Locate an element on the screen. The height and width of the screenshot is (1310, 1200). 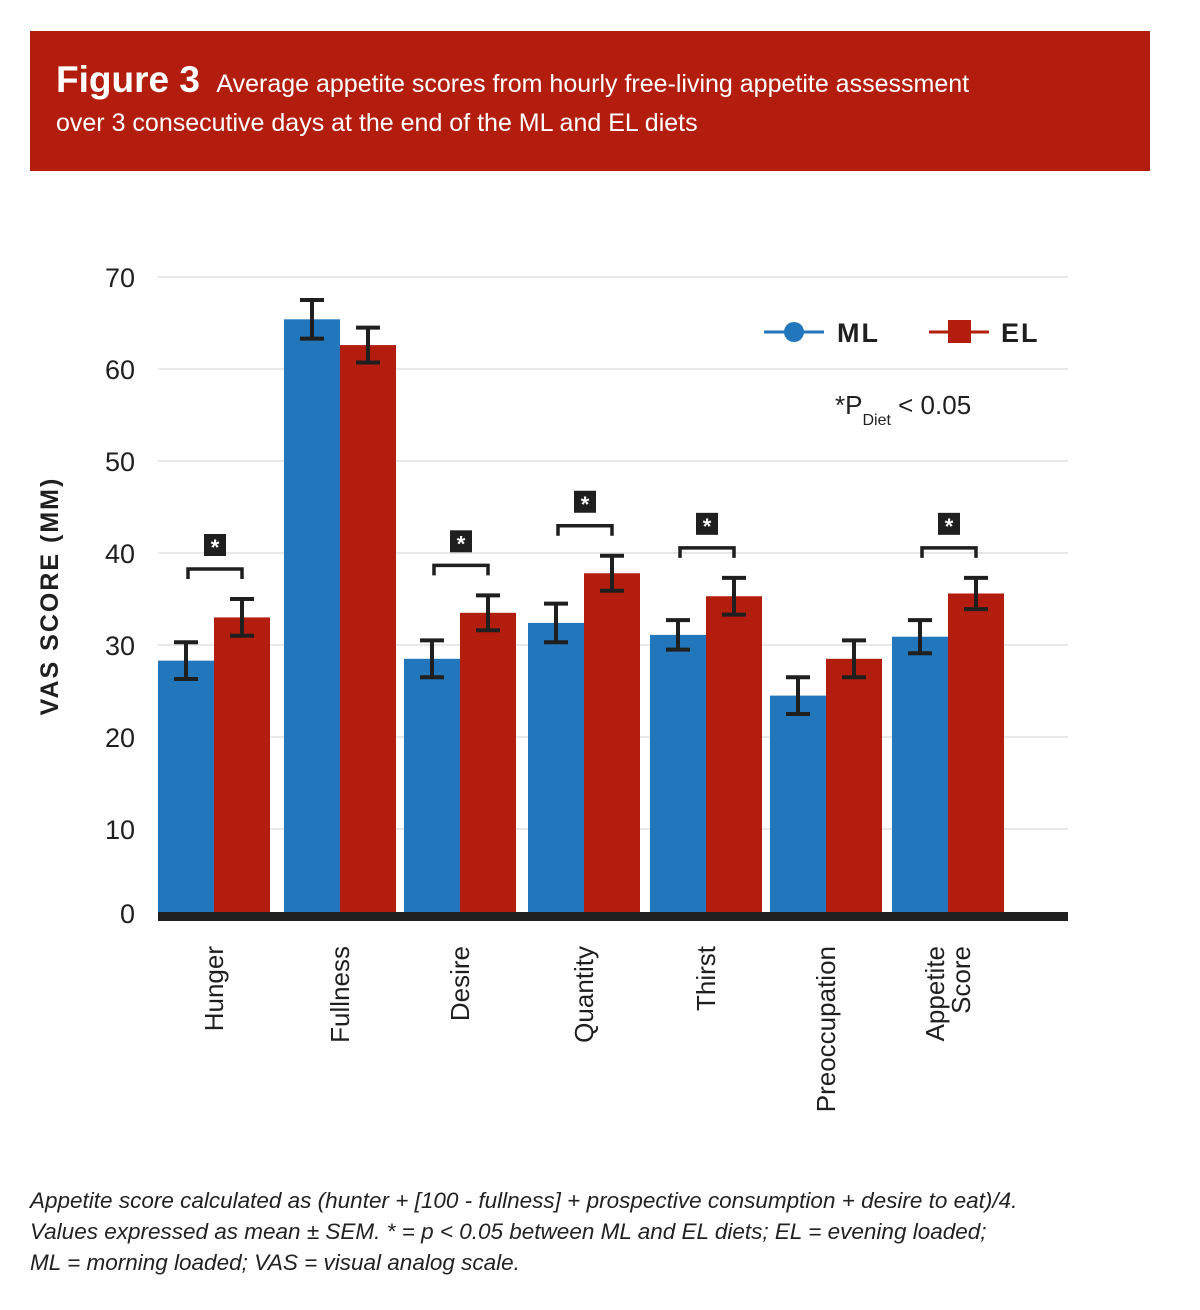
legend-label-el: EL is located at coordinates (1020, 333).